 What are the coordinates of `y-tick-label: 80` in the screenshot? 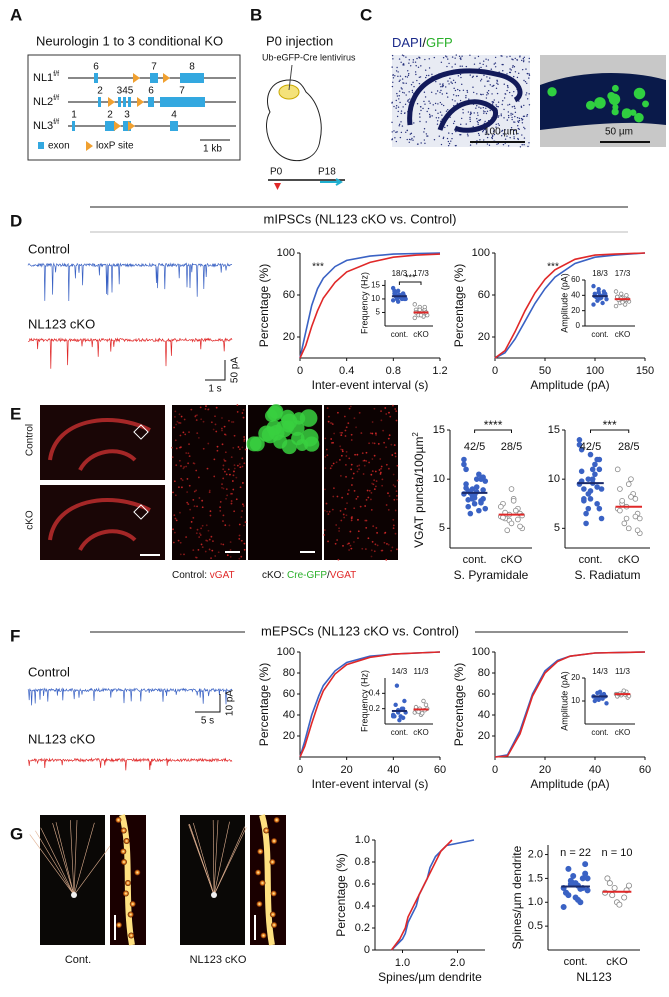 It's located at (289, 673).